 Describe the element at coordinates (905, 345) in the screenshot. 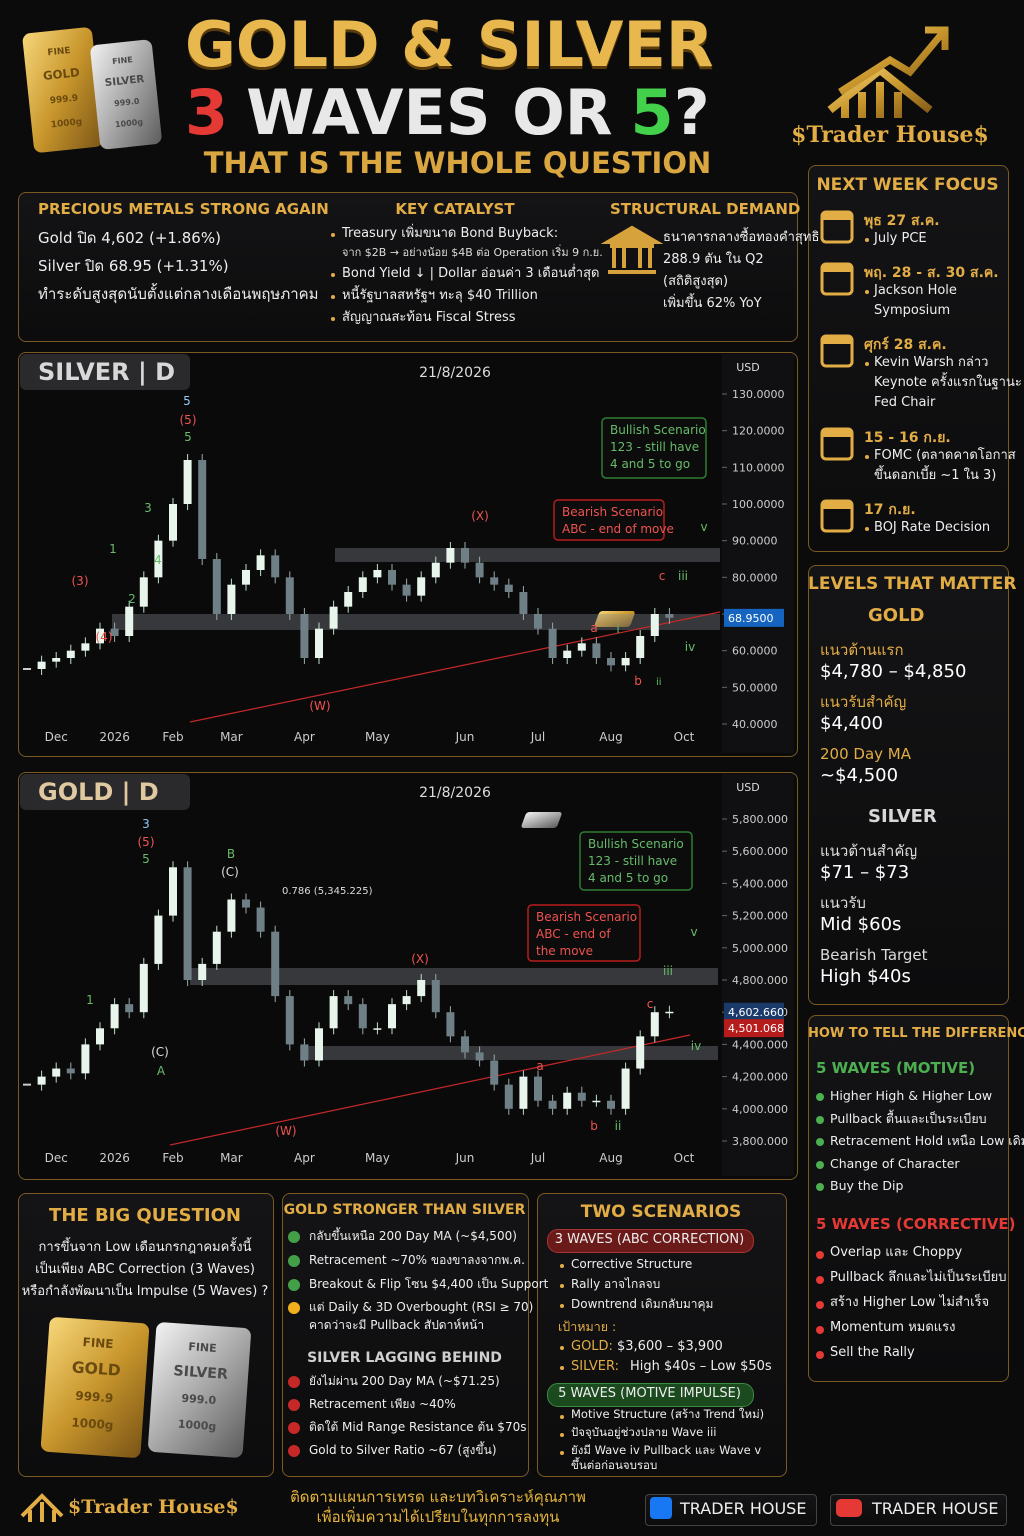

I see `event-date: ศุกร์ 28 ส.ค.` at that location.